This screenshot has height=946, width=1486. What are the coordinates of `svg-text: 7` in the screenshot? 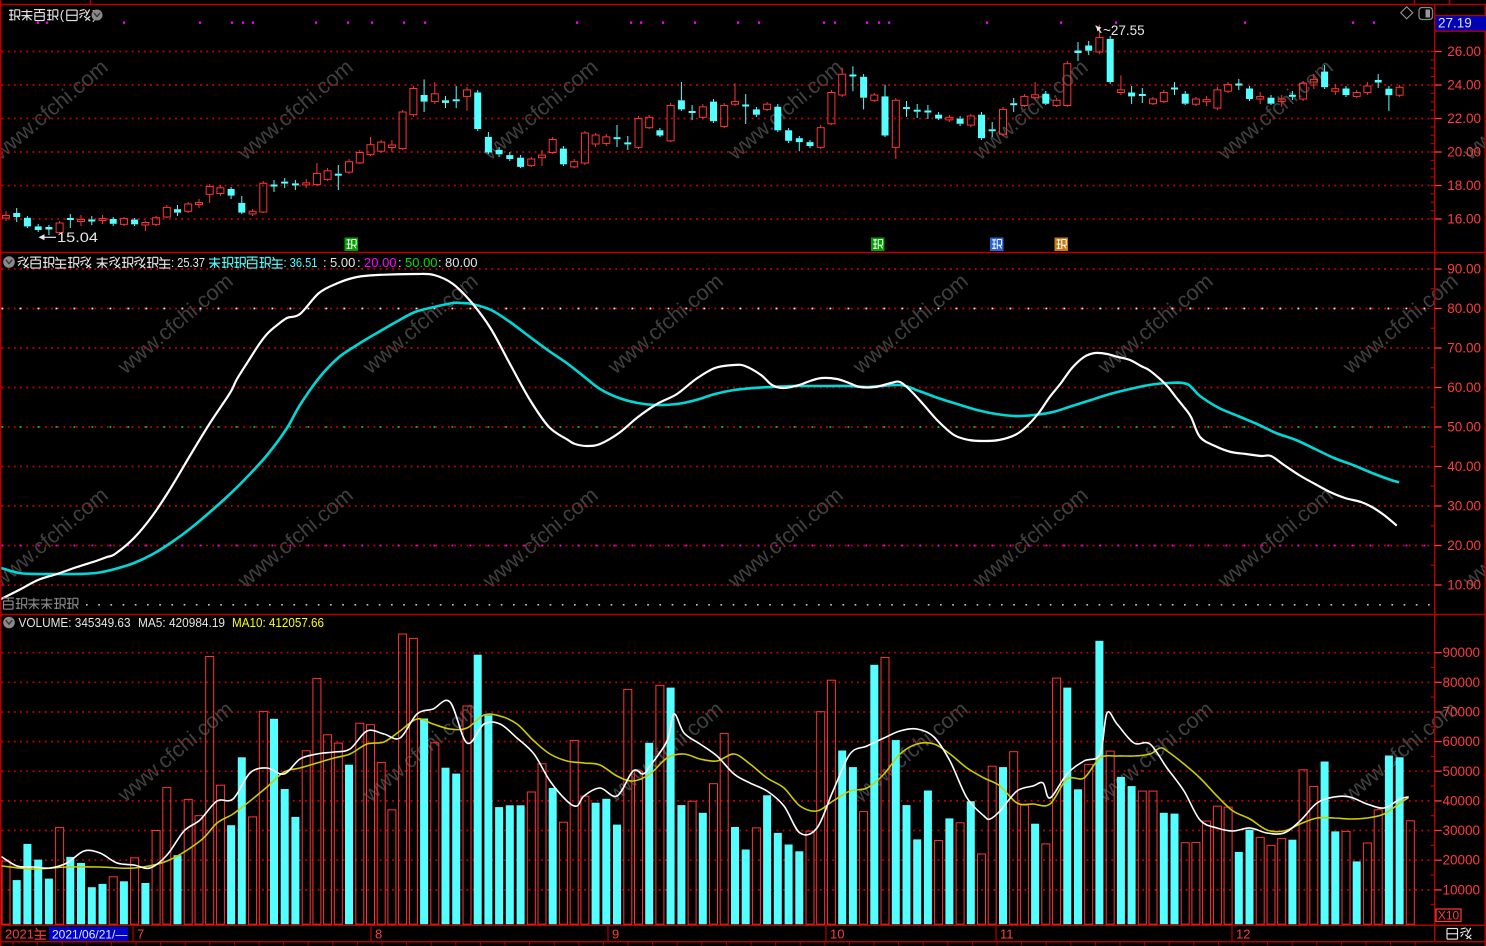 It's located at (140, 934).